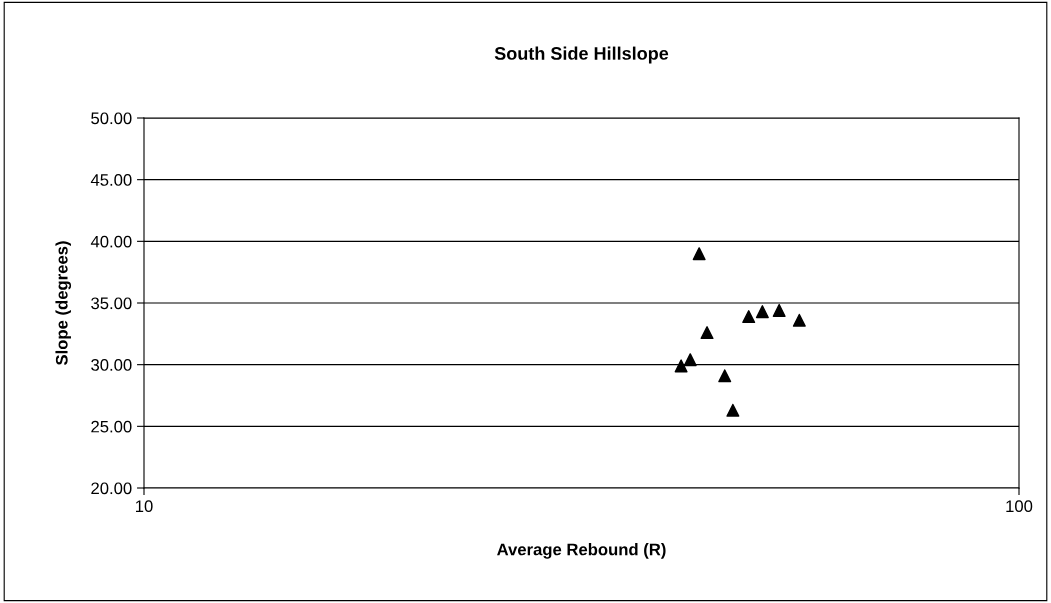 This screenshot has height=603, width=1051. I want to click on y-tick-label: 20.00, so click(111, 488).